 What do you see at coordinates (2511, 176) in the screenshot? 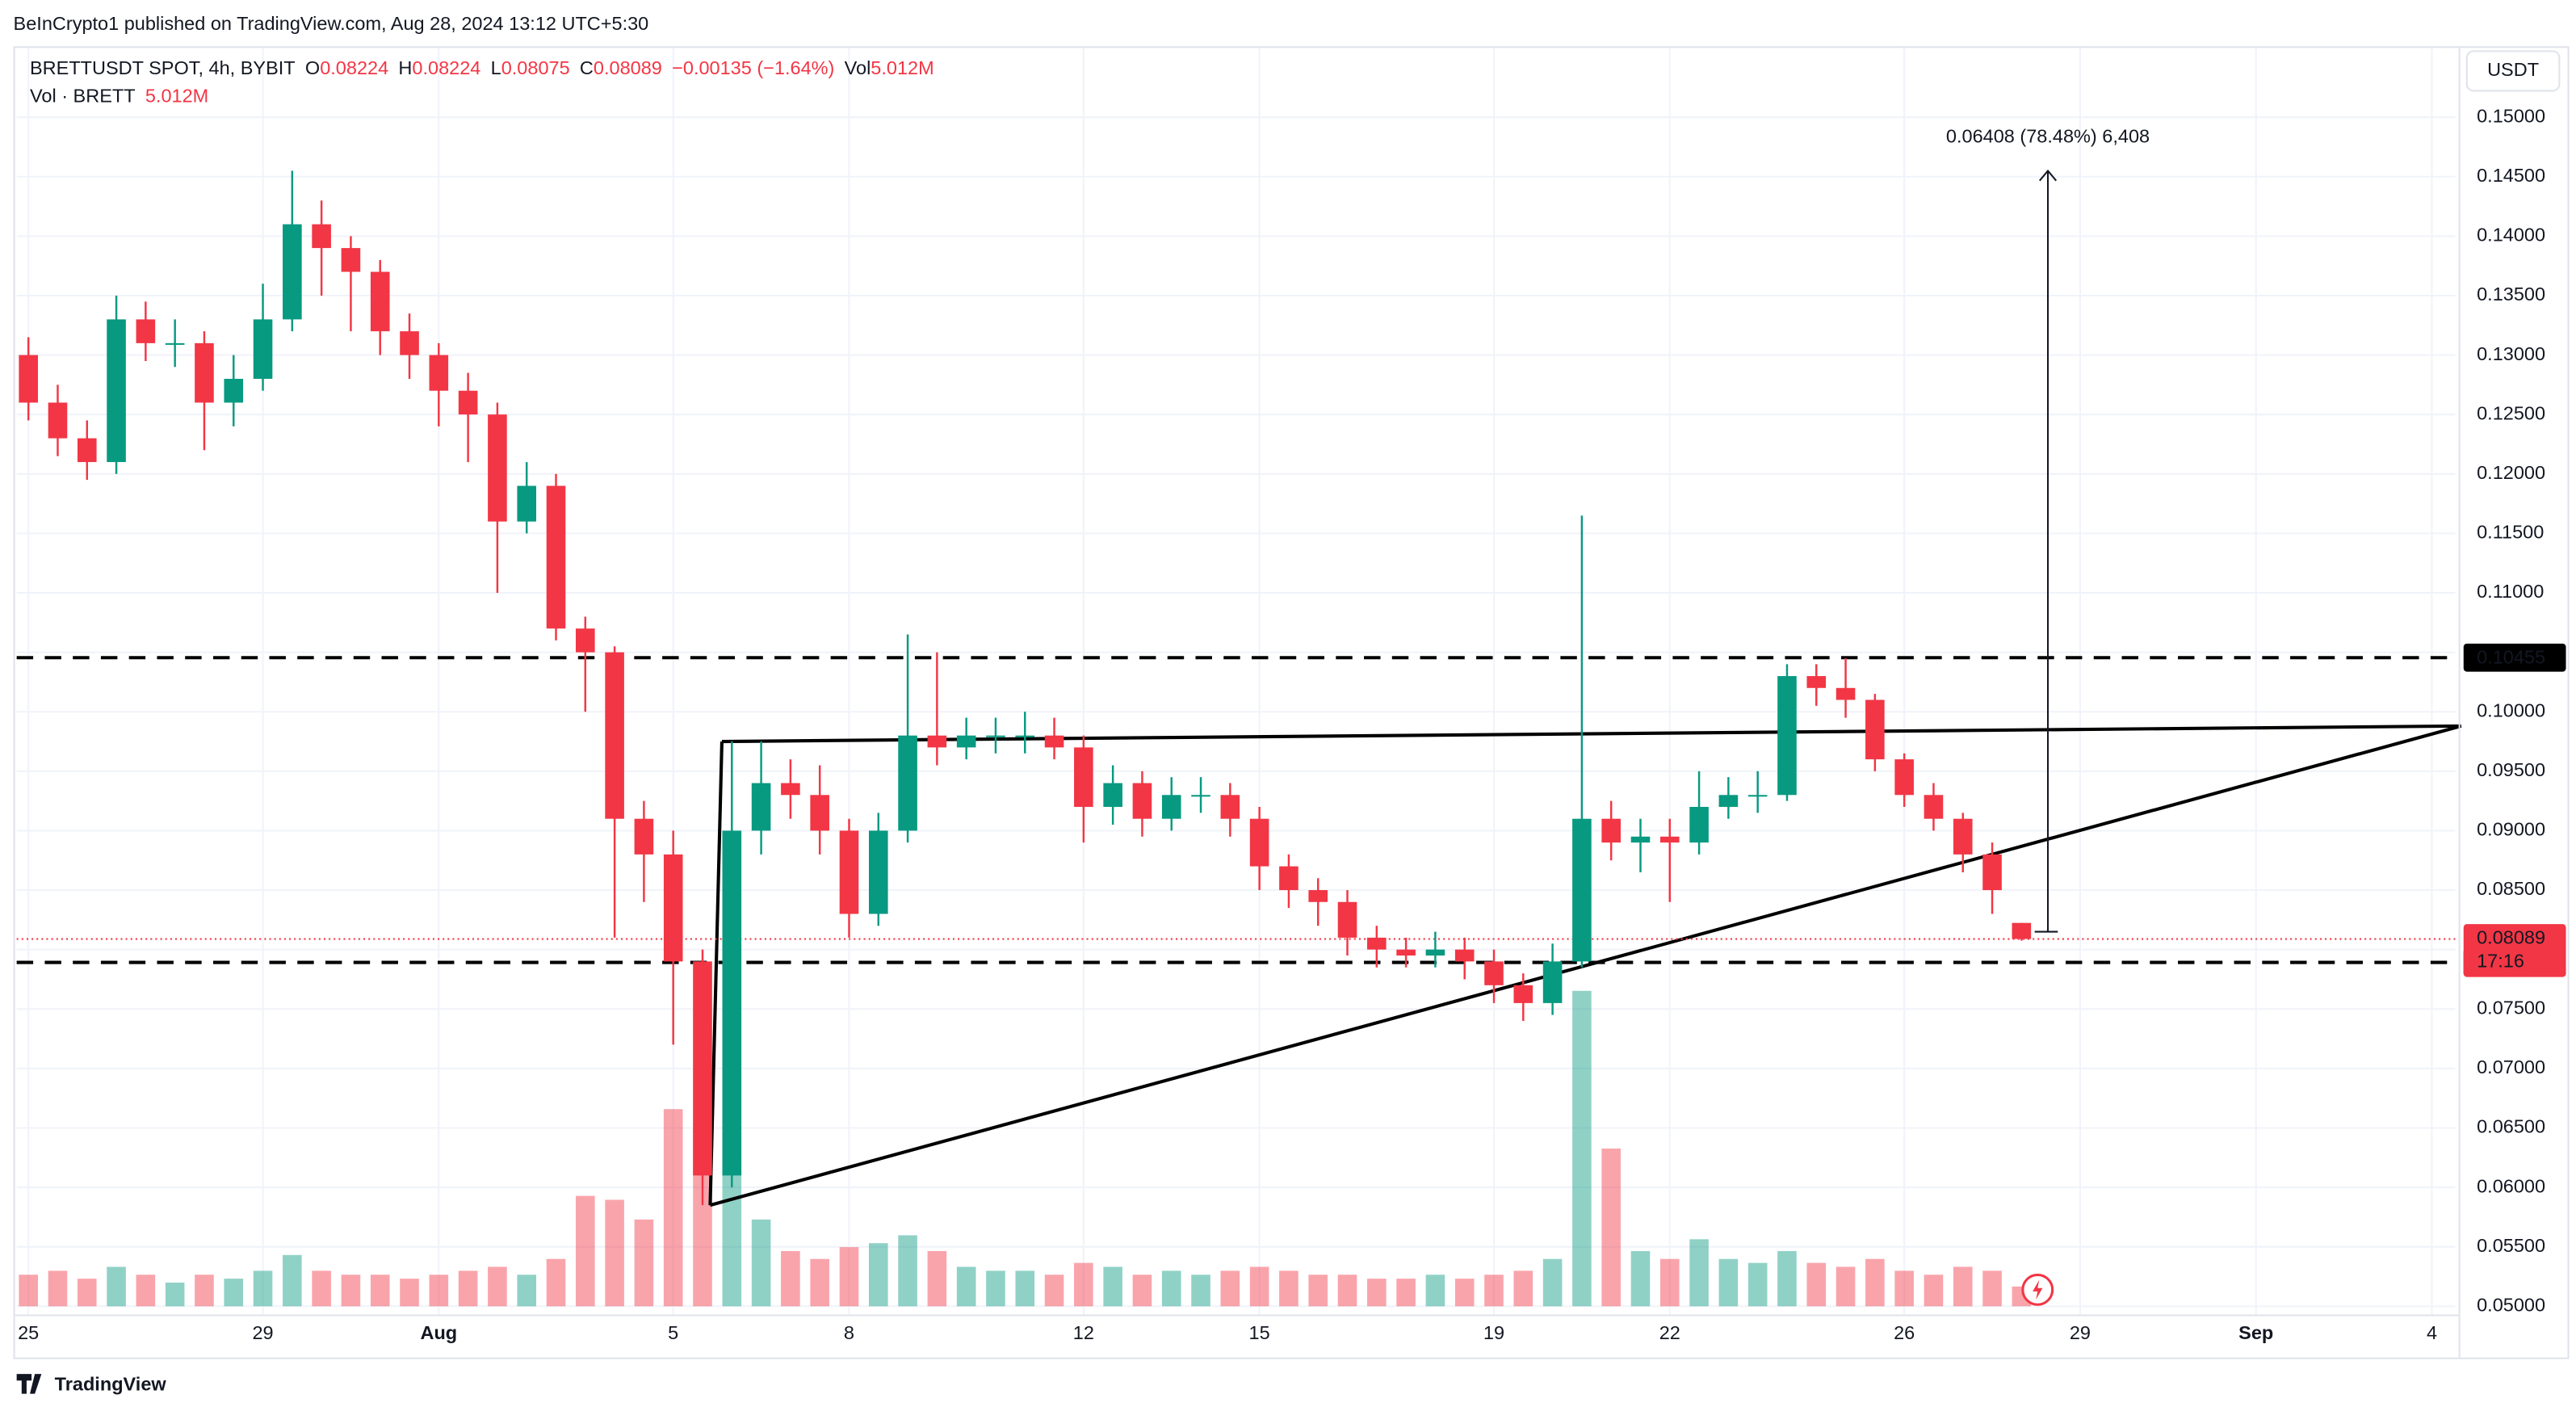
I see `y-tick-label: 0.14500` at bounding box center [2511, 176].